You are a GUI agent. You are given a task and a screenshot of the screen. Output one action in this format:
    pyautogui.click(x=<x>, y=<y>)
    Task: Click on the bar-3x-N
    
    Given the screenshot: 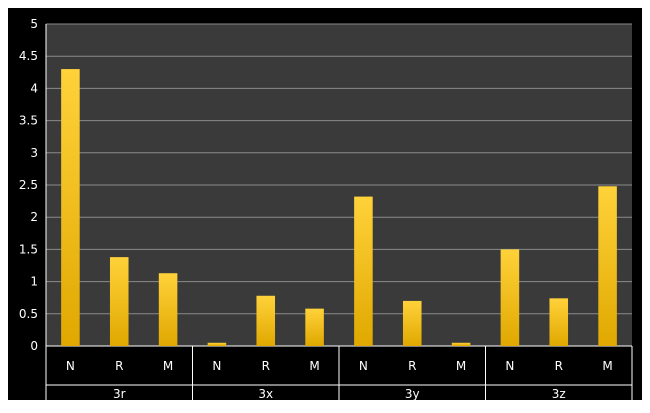 What is the action you would take?
    pyautogui.click(x=217, y=344)
    